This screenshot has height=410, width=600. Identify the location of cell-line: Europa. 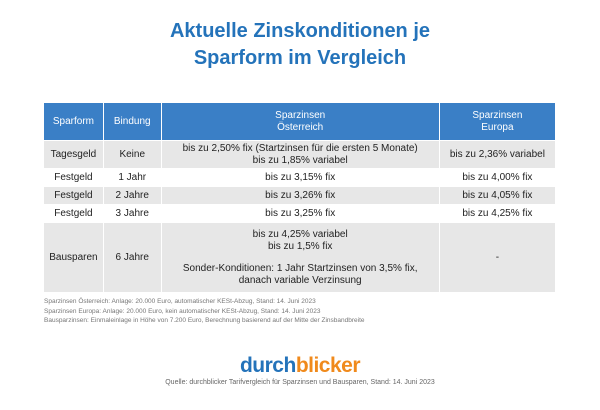
(497, 127).